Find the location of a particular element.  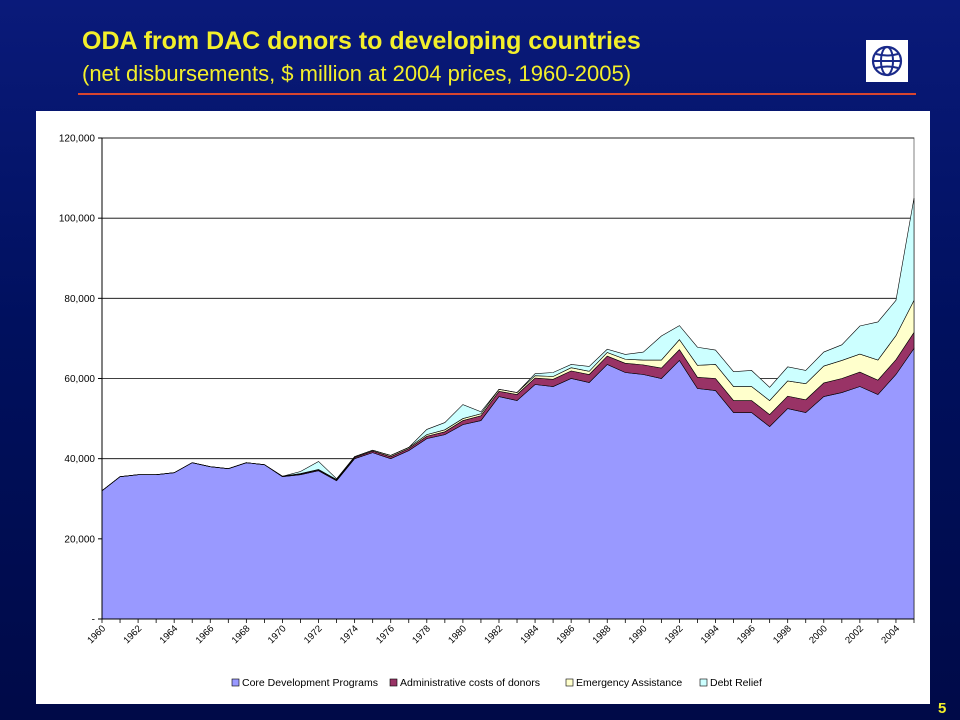

x-tick-label: 1998 is located at coordinates (782, 634).